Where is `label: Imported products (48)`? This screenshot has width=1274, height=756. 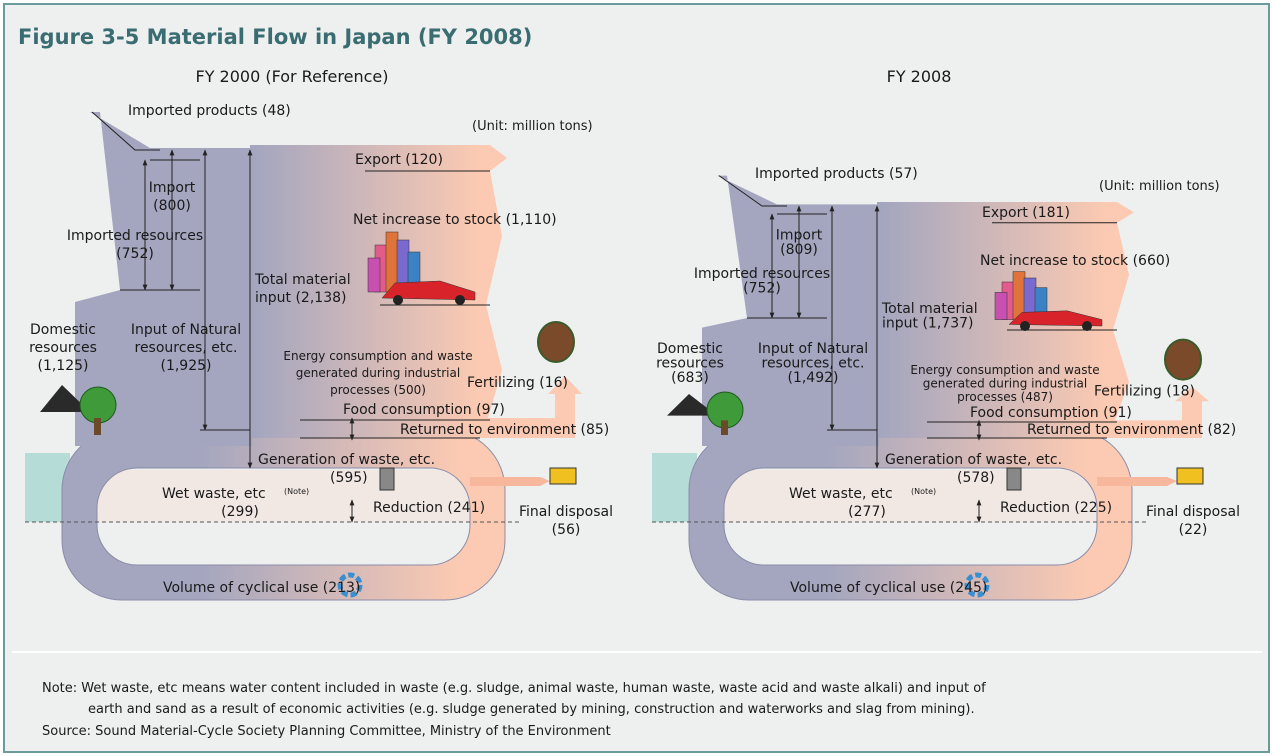 label: Imported products (48) is located at coordinates (209, 111).